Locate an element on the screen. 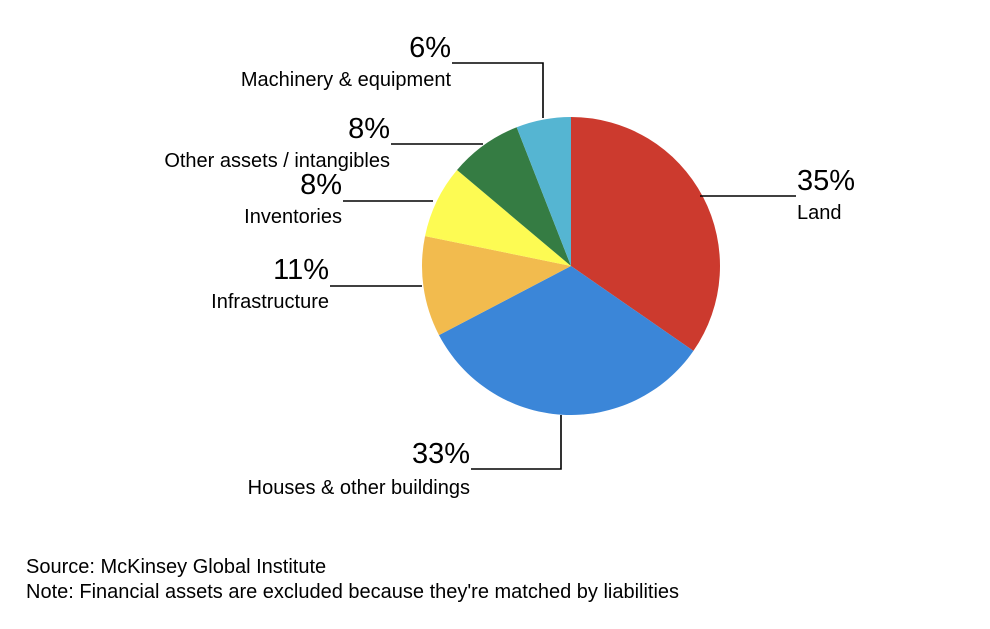 The width and height of the screenshot is (990, 629). pie-slices is located at coordinates (571, 266).